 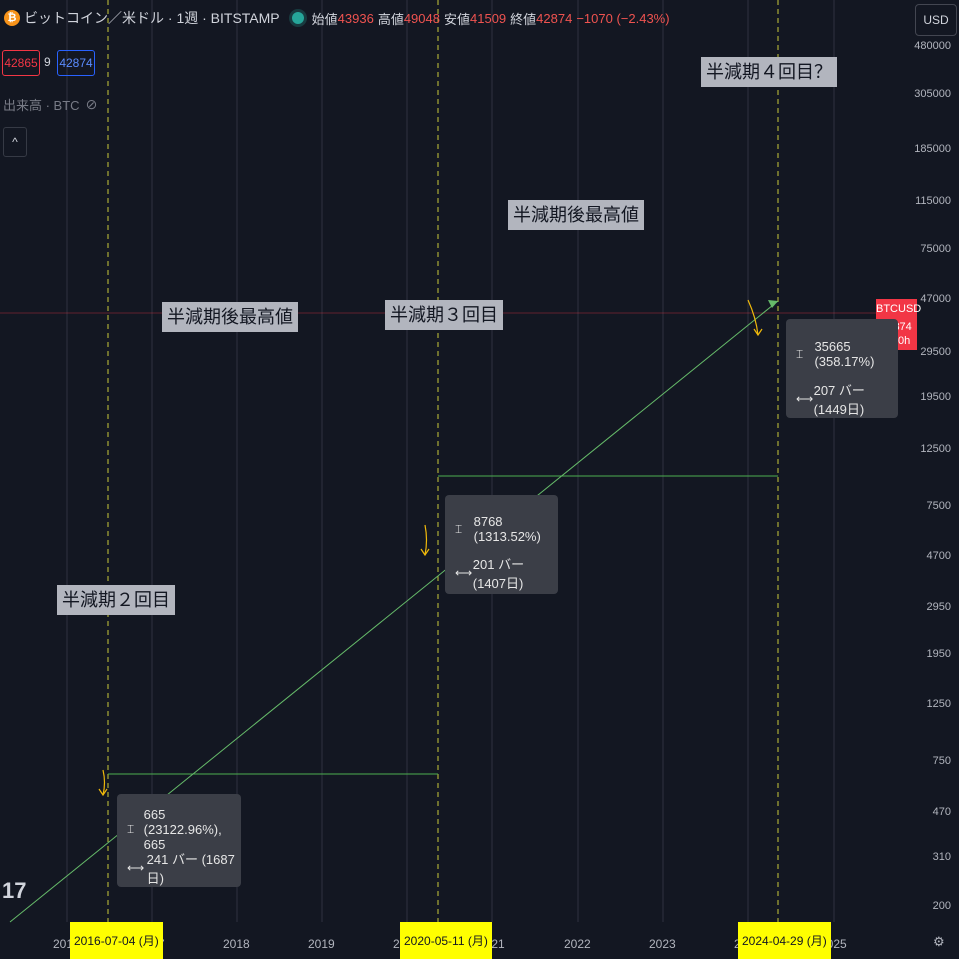 What do you see at coordinates (784, 940) in the screenshot?
I see `time-highlight-2024: 2024-04-29 (月)` at bounding box center [784, 940].